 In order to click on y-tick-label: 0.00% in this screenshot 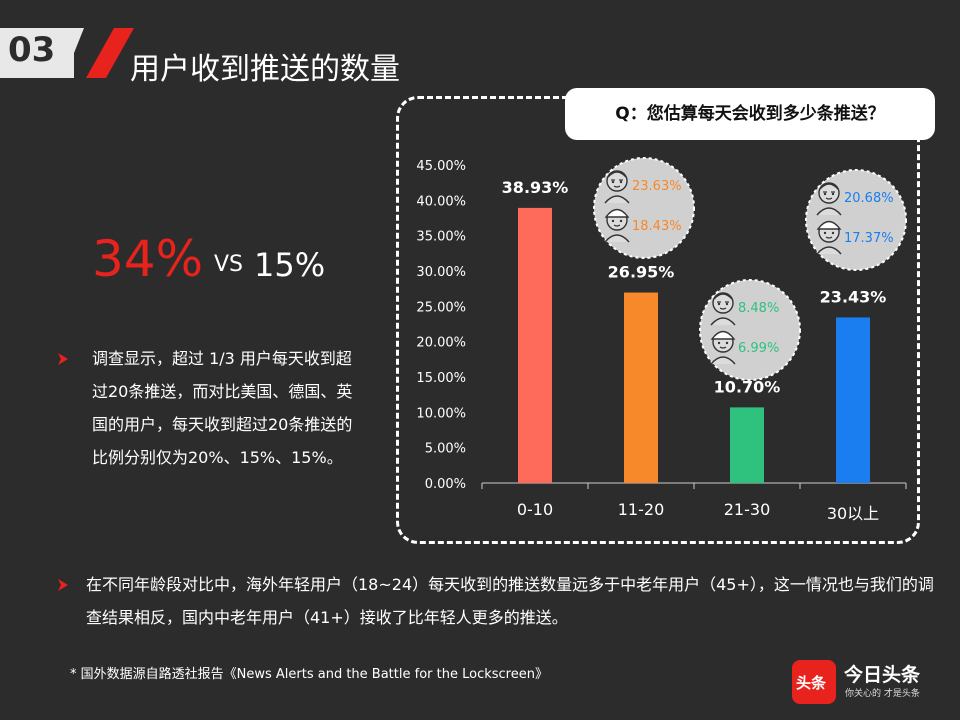, I will do `click(445, 484)`.